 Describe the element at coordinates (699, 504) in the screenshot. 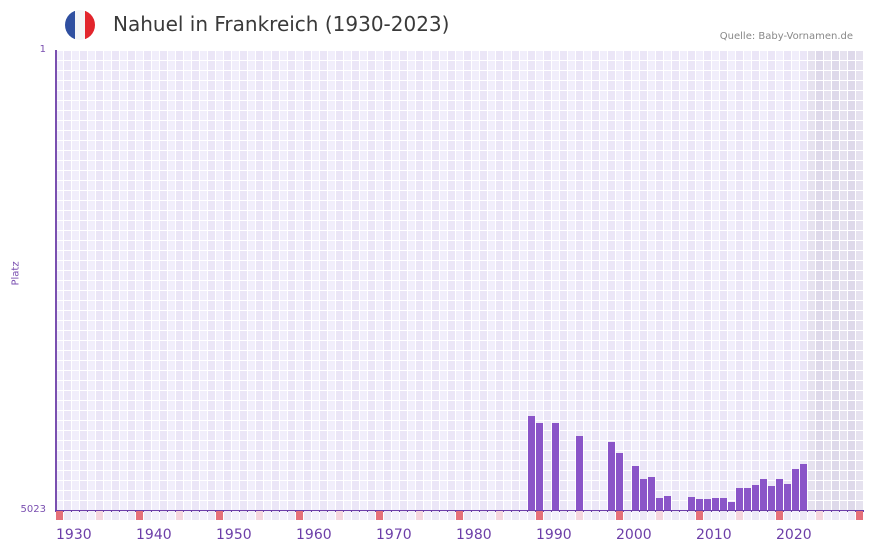

I see `bar-2010` at that location.